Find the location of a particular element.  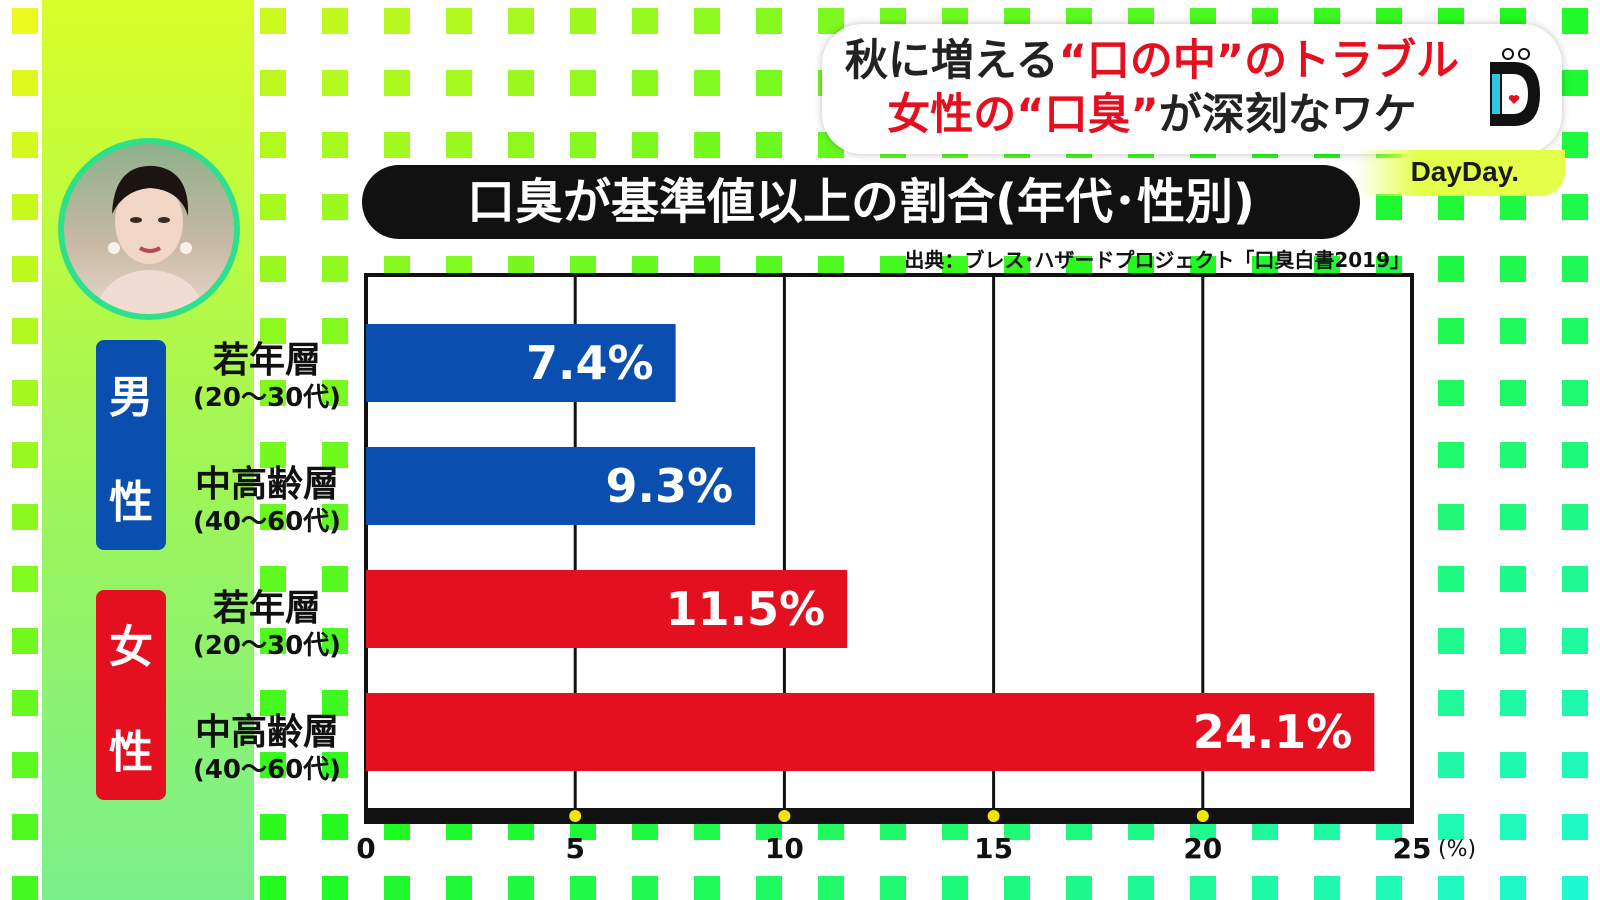

headline-line-1: 秋に増える“口の中”のトラブル is located at coordinates (1152, 61).